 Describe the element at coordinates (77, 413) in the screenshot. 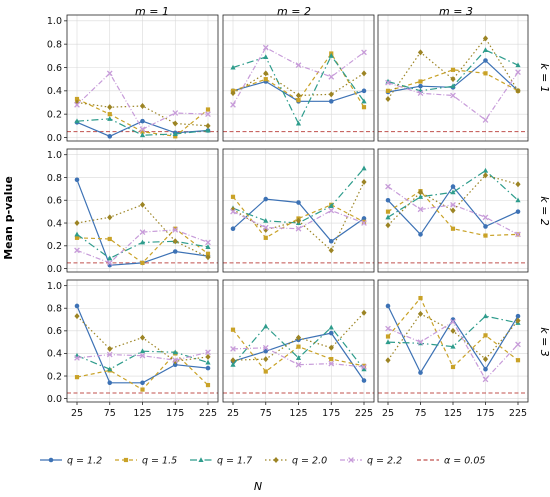

I see `x-tick-label: 25` at that location.